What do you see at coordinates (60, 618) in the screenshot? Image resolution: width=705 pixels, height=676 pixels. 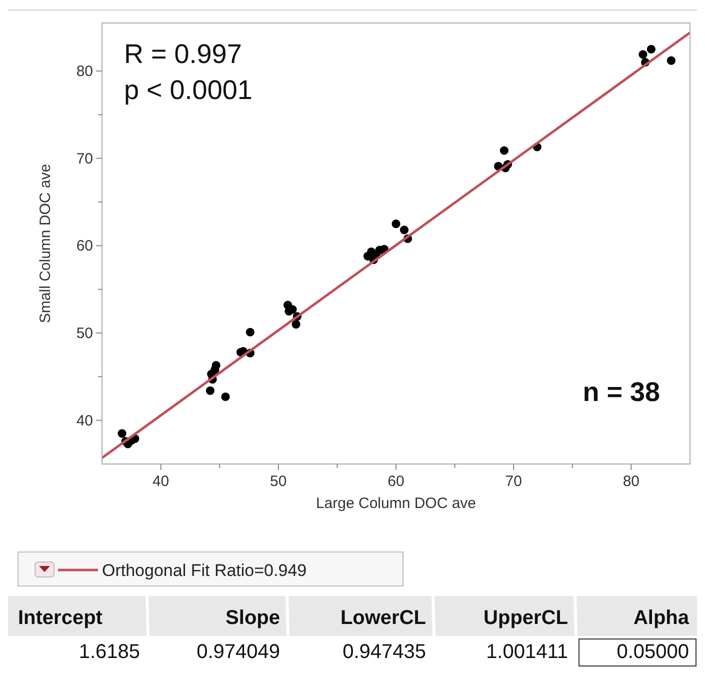 I see `text: Intercept` at bounding box center [60, 618].